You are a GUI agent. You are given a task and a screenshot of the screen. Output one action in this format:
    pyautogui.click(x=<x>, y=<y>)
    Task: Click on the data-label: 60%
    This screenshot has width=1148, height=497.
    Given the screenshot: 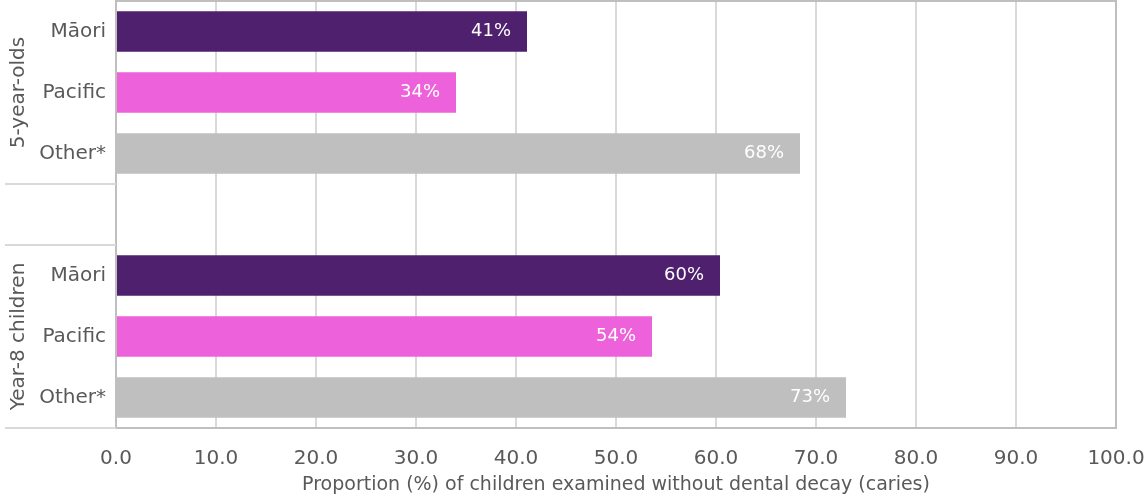 What is the action you would take?
    pyautogui.click(x=683, y=274)
    